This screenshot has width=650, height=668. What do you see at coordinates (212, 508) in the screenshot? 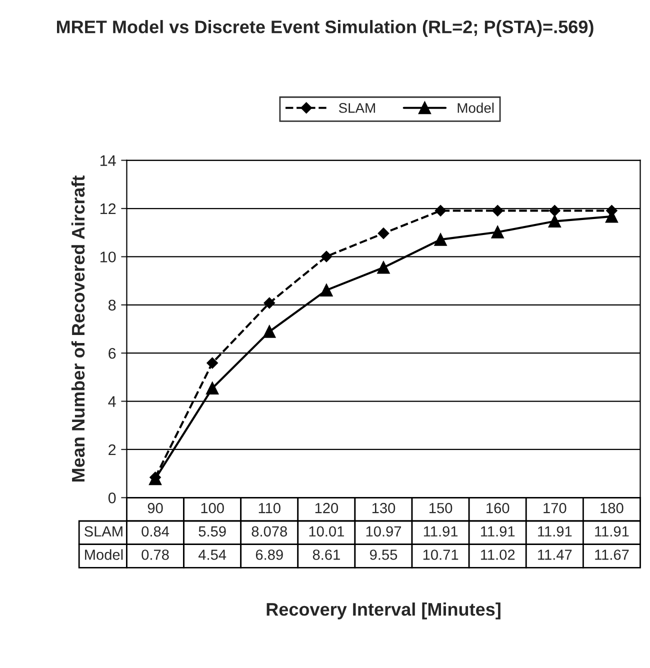
I see `x-tick-label: 100` at bounding box center [212, 508].